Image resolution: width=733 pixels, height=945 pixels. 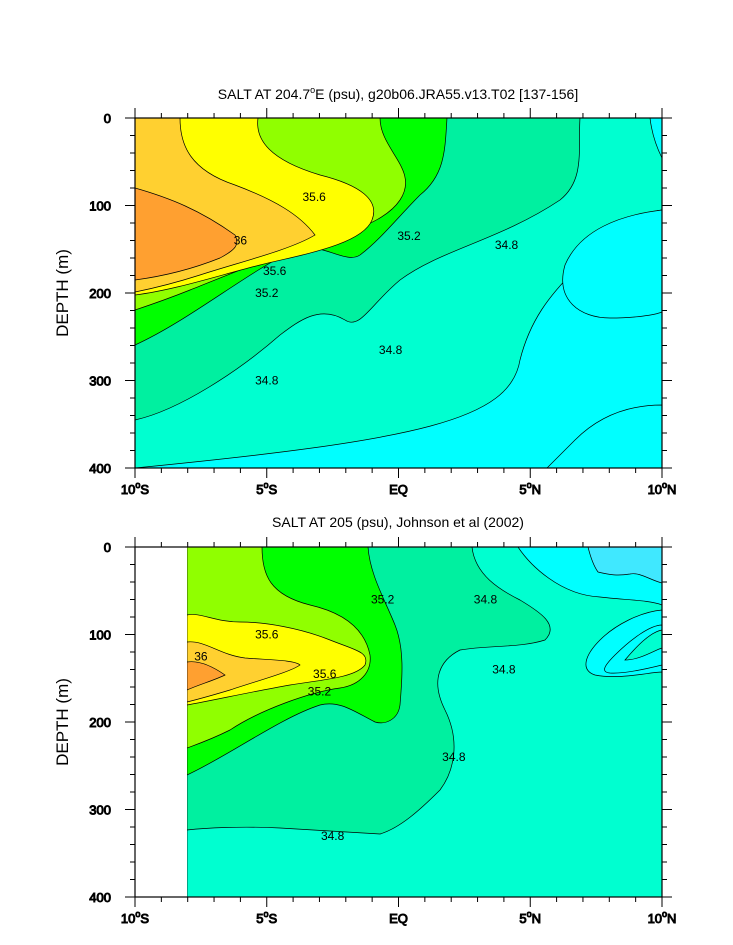 What do you see at coordinates (624, 565) in the screenshot?
I see `fill-bot-34.4` at bounding box center [624, 565].